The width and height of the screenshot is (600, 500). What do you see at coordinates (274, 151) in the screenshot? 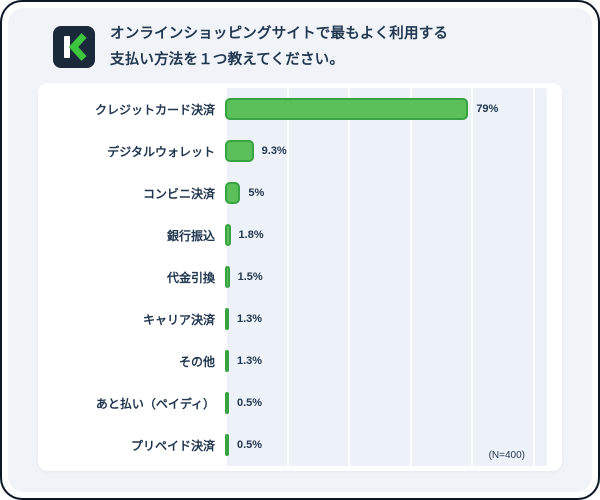
I see `value-label: 9.3%` at bounding box center [274, 151].